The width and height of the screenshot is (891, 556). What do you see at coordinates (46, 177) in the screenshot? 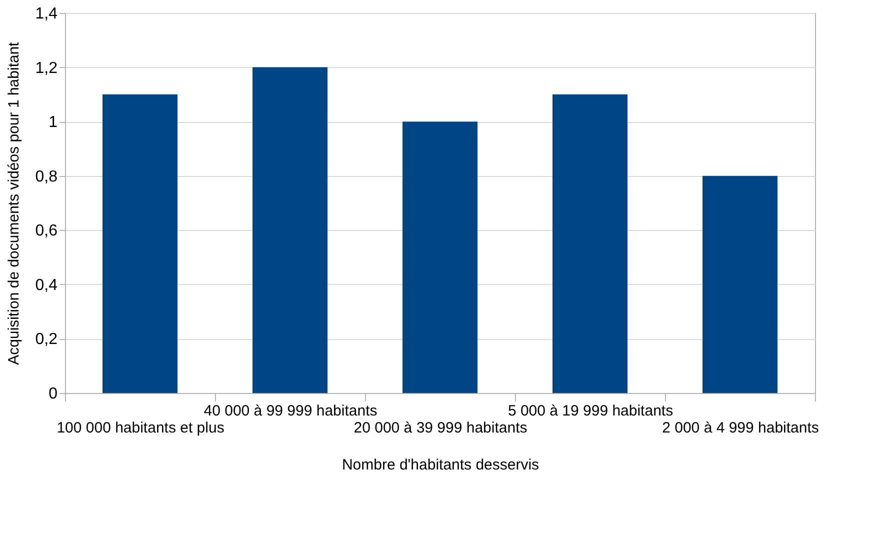
I see `y-tick-label: 0,8` at bounding box center [46, 177].